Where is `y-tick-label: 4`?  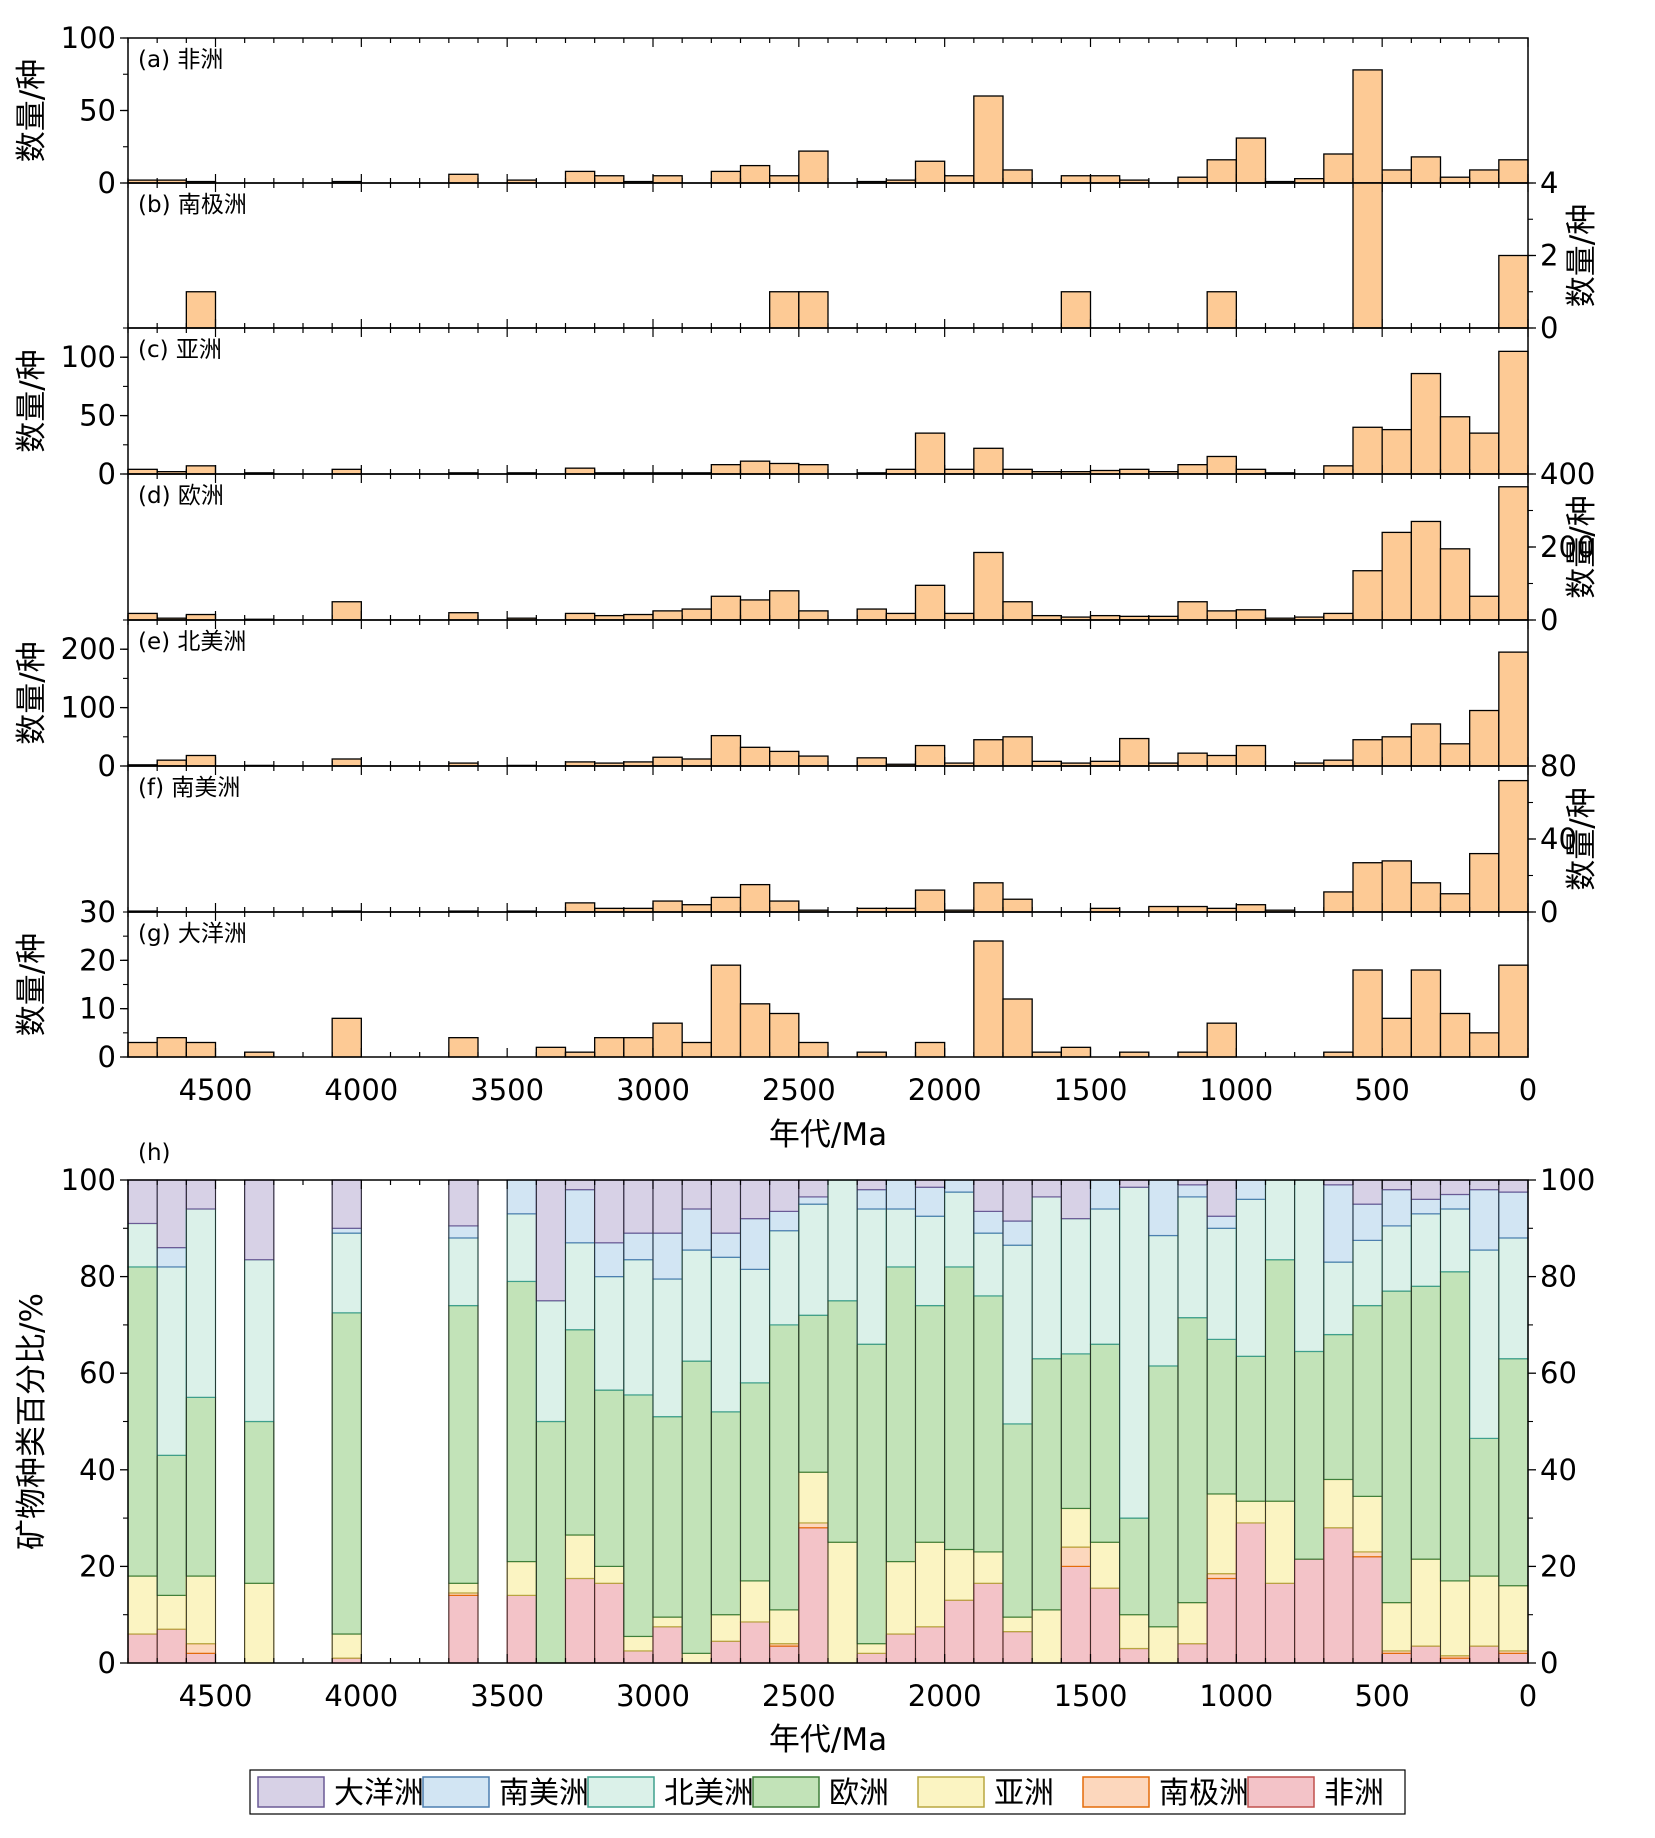 y-tick-label: 4 is located at coordinates (1549, 183).